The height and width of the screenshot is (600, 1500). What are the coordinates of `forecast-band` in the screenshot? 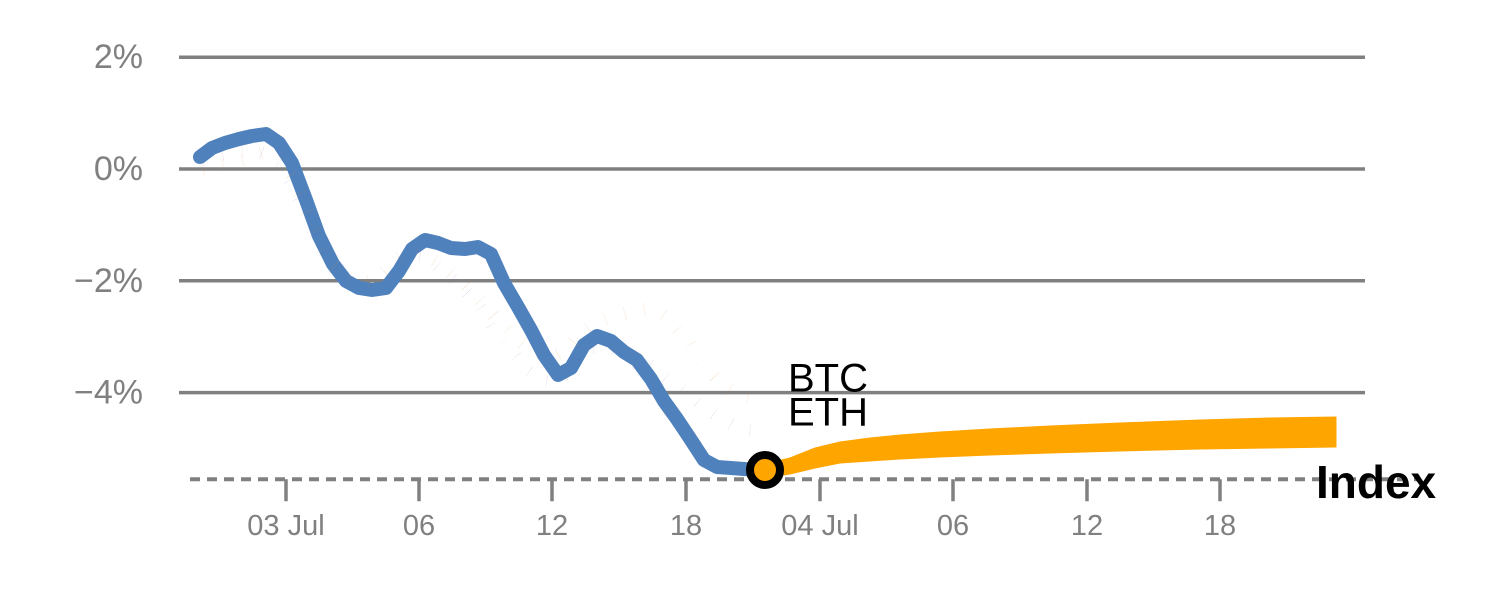 It's located at (1050, 447).